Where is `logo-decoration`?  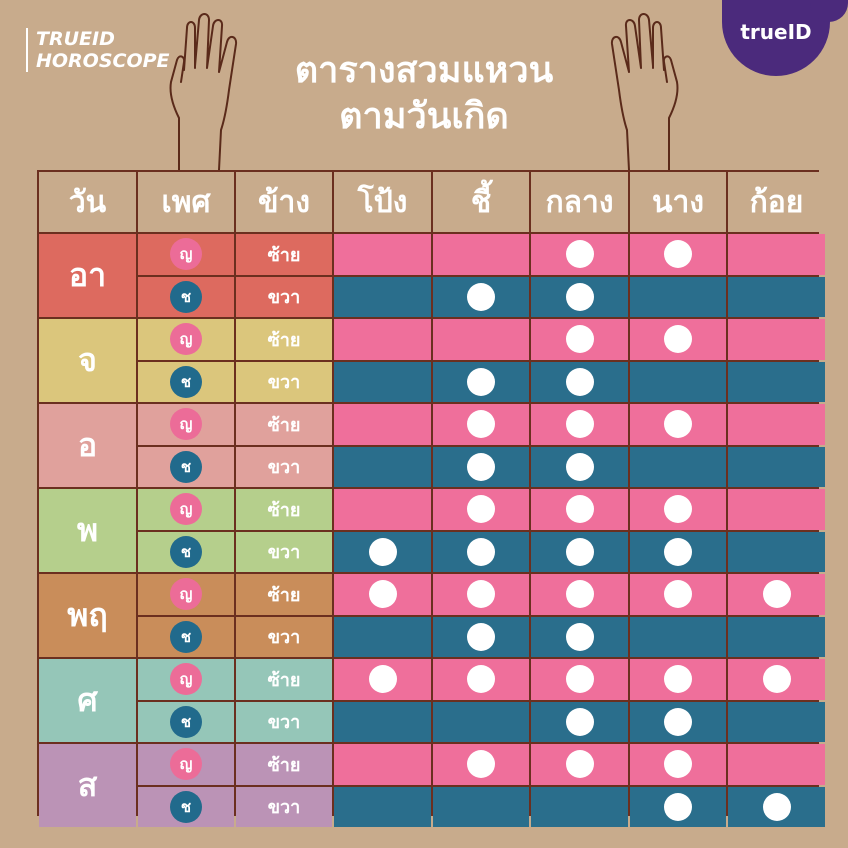
logo-decoration is located at coordinates (829, 11).